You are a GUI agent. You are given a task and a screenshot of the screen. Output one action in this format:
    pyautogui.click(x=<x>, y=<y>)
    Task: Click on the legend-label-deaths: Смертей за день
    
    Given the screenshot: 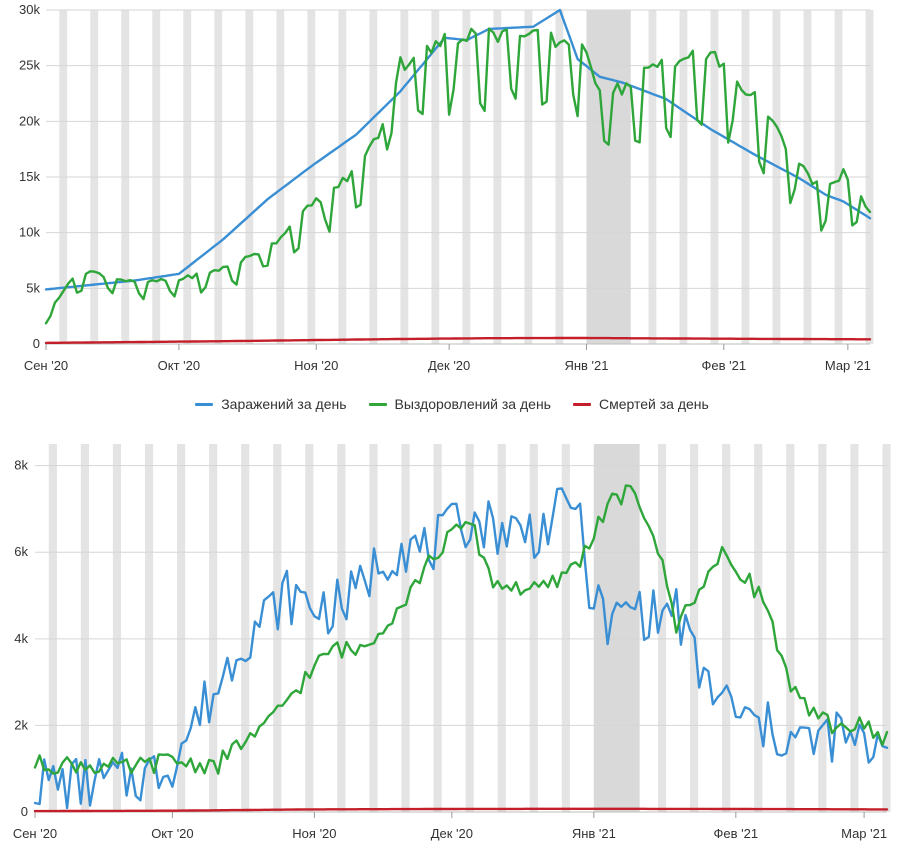 What is the action you would take?
    pyautogui.click(x=653, y=404)
    